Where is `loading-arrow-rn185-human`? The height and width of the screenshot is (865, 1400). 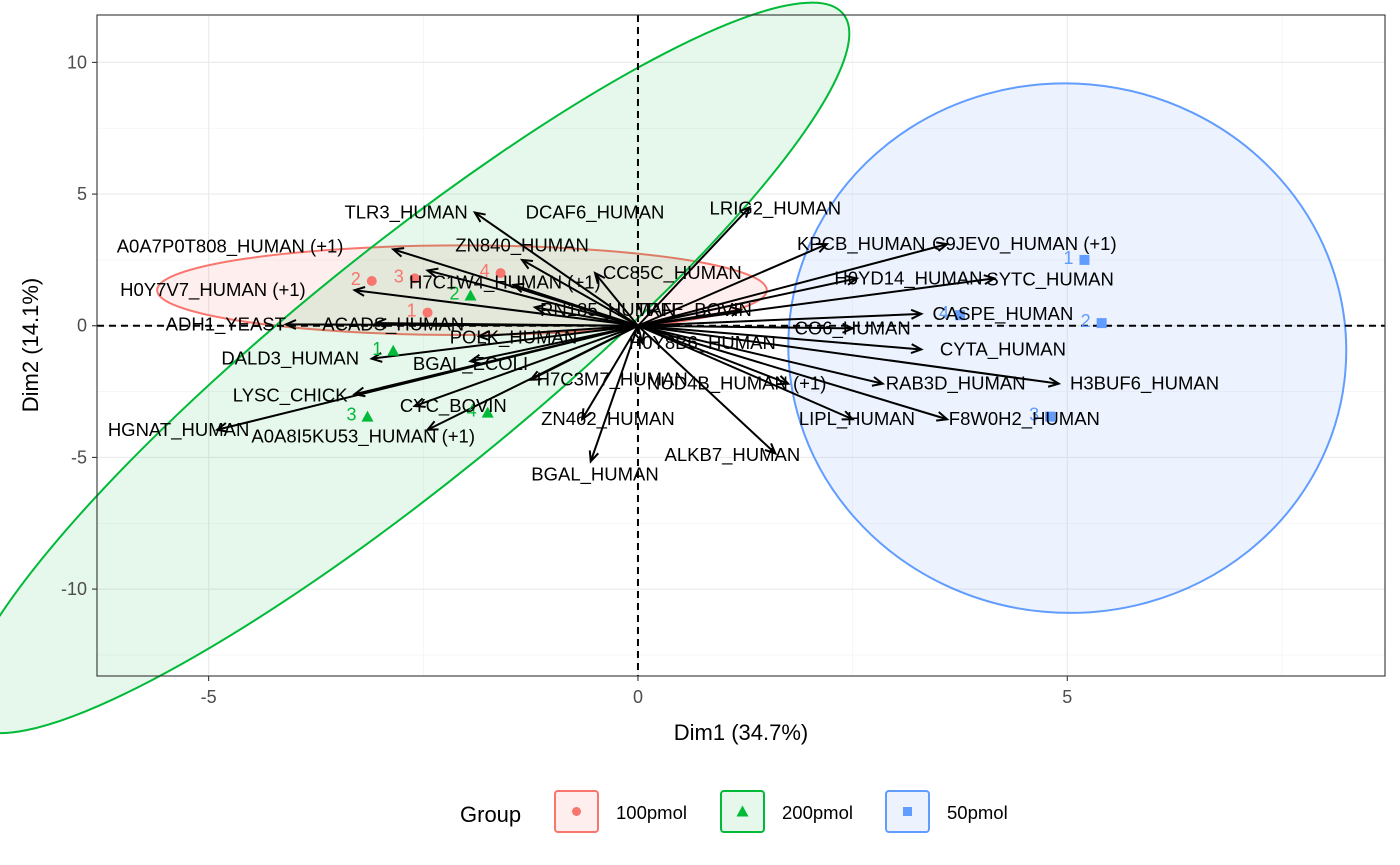
loading-arrow-rn185-human is located at coordinates (585, 315).